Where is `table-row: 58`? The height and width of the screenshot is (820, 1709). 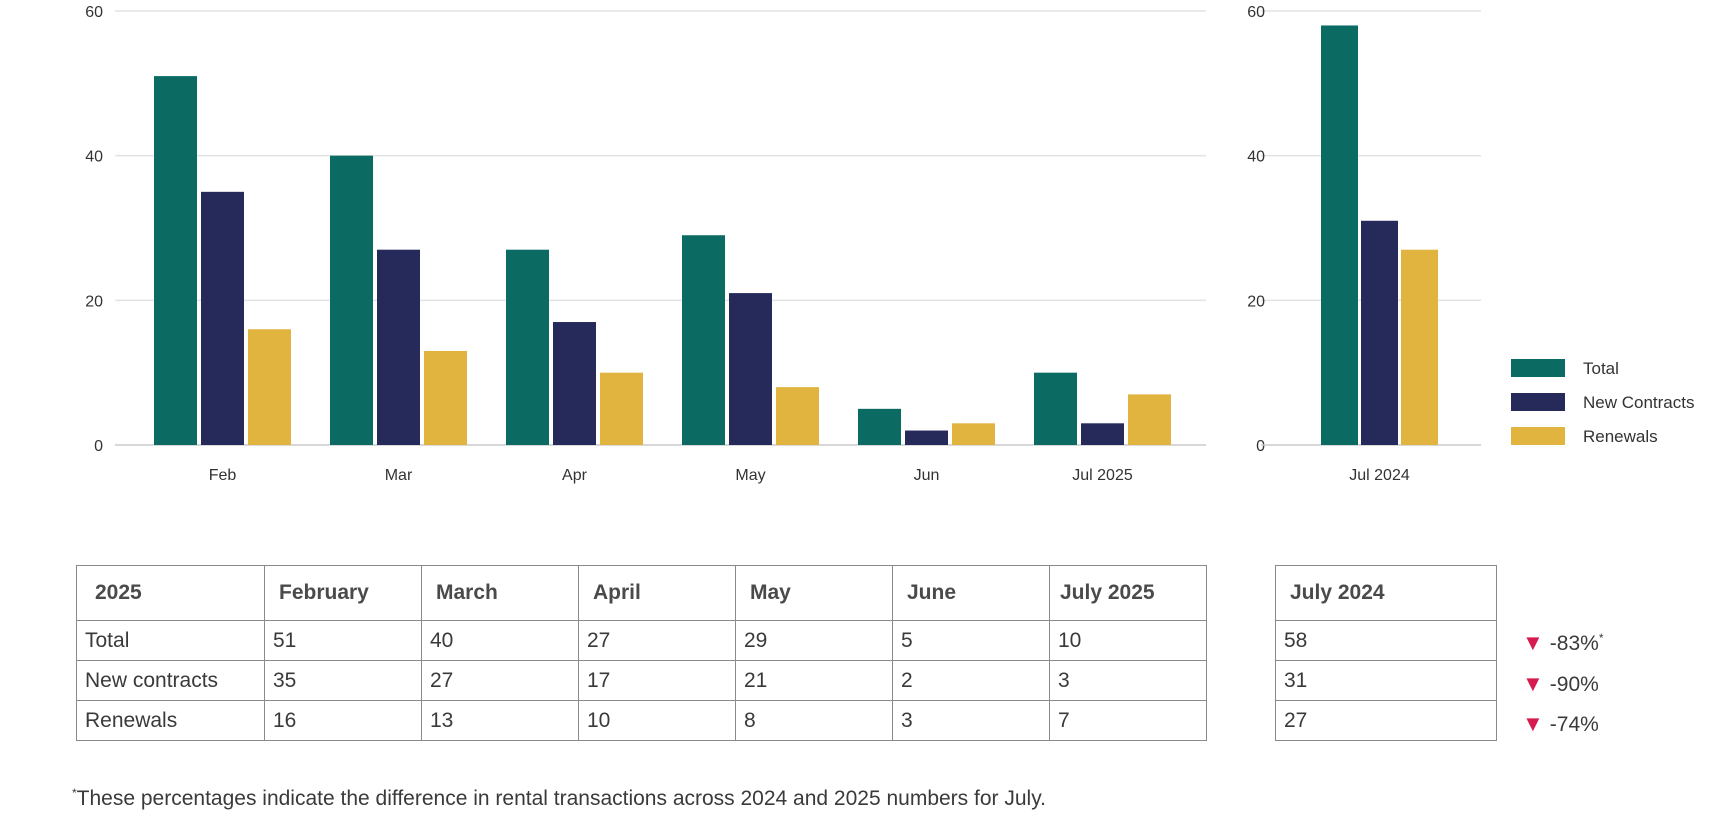 table-row: 58 is located at coordinates (1386, 640).